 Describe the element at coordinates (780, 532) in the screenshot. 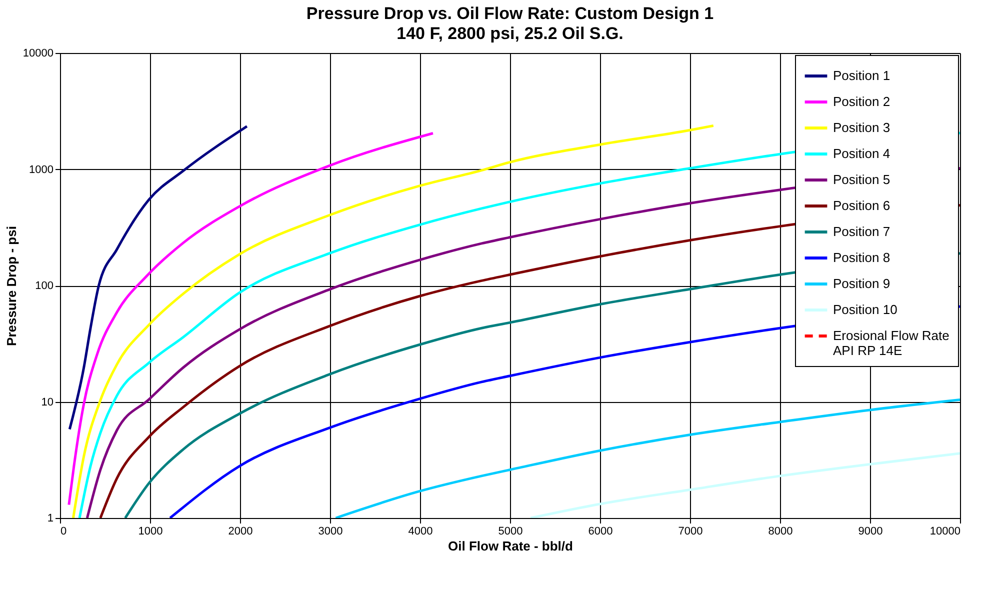

I see `x-tick-label: 8000` at that location.